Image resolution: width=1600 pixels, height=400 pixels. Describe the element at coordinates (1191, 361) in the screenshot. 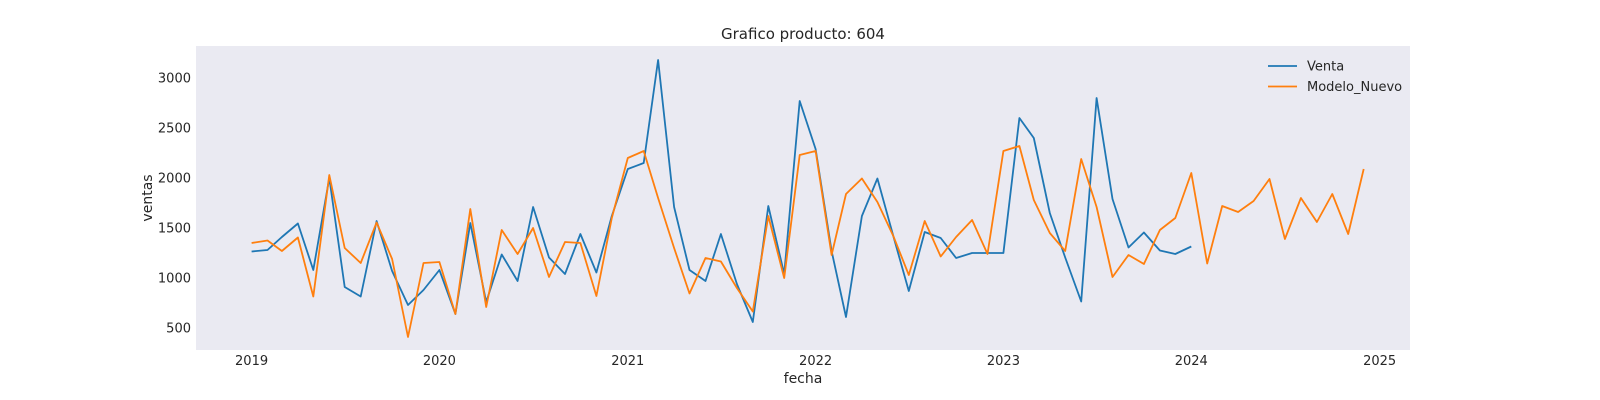

I see `x-tick-label: 2024` at that location.